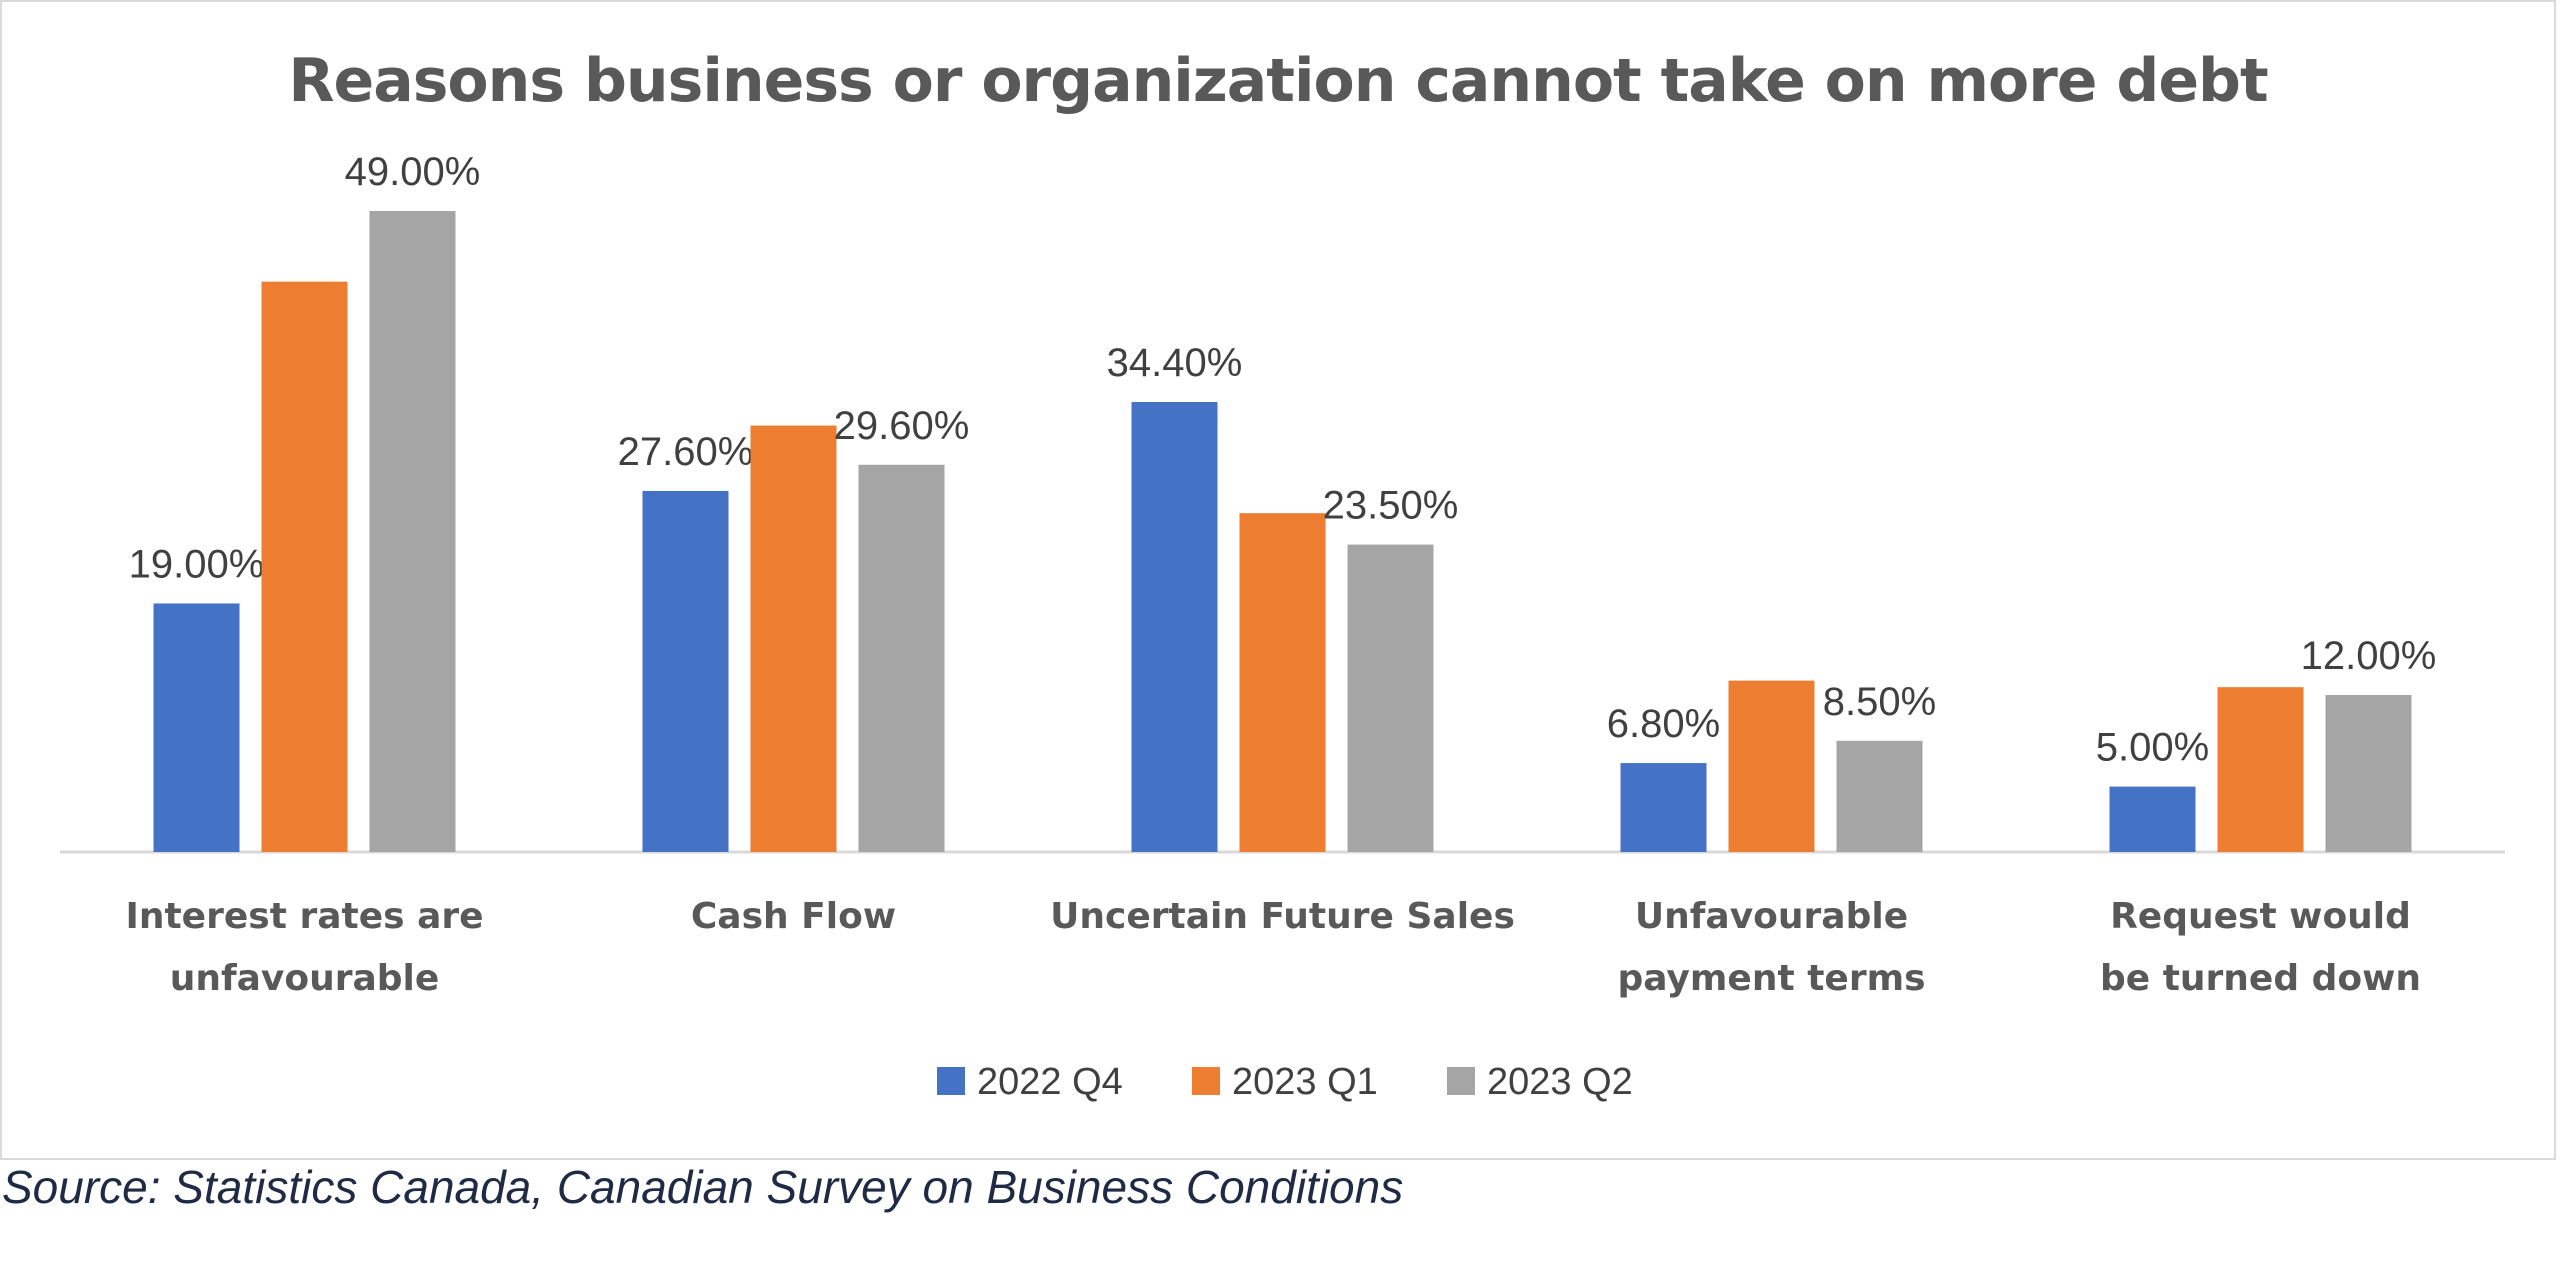  Describe the element at coordinates (197, 564) in the screenshot. I see `data-label: 19.00%` at that location.